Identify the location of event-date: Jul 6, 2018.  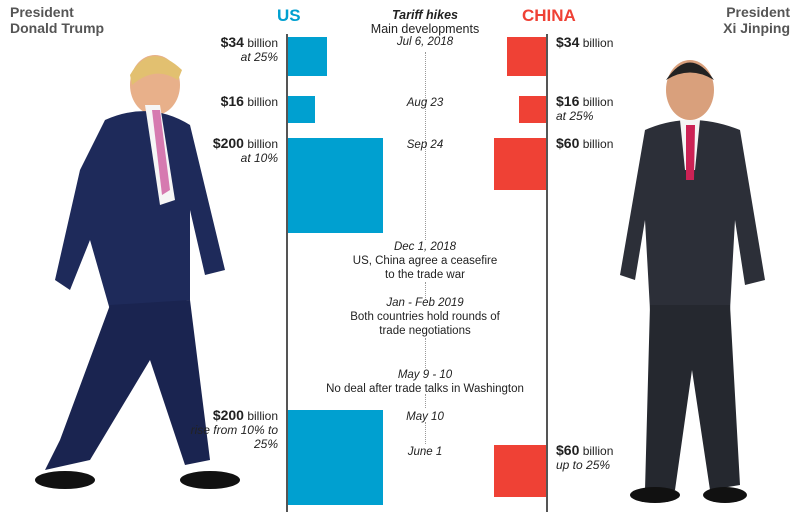
(425, 42).